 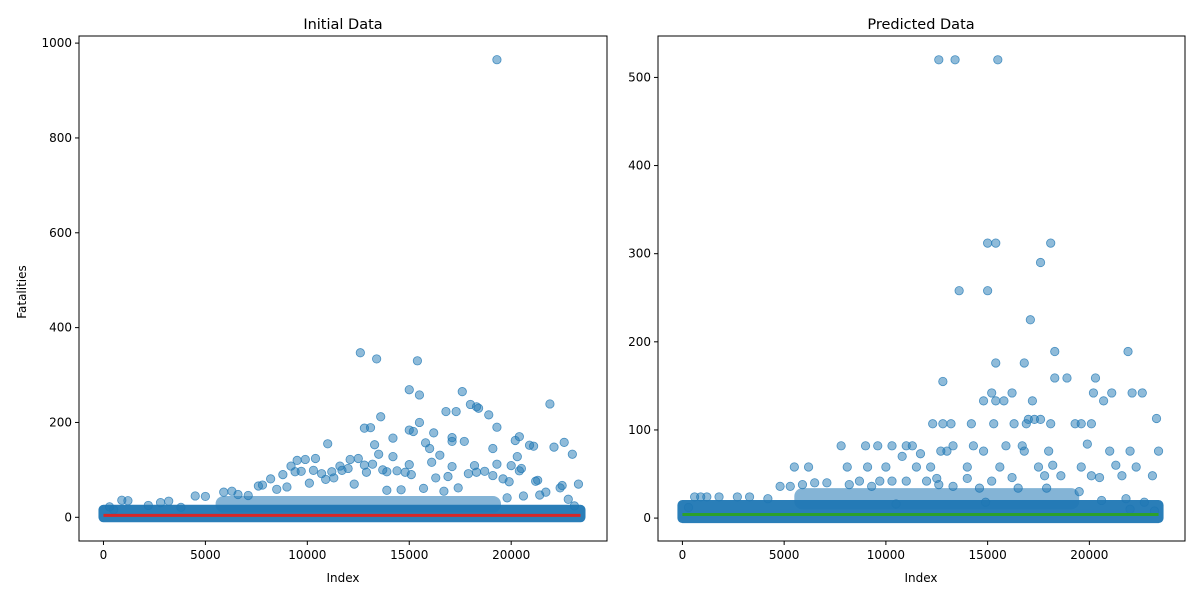 I want to click on y-tick-label: 0, so click(x=647, y=518).